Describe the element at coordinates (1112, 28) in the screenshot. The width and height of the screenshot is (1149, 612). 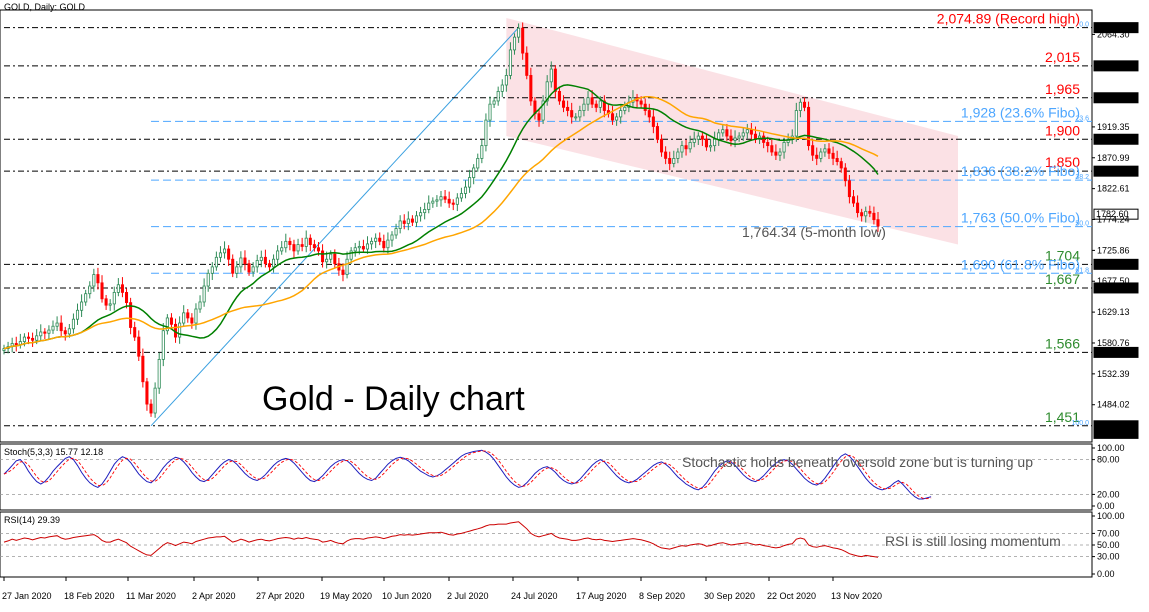
I see `price-tag-label: 2074.89` at that location.